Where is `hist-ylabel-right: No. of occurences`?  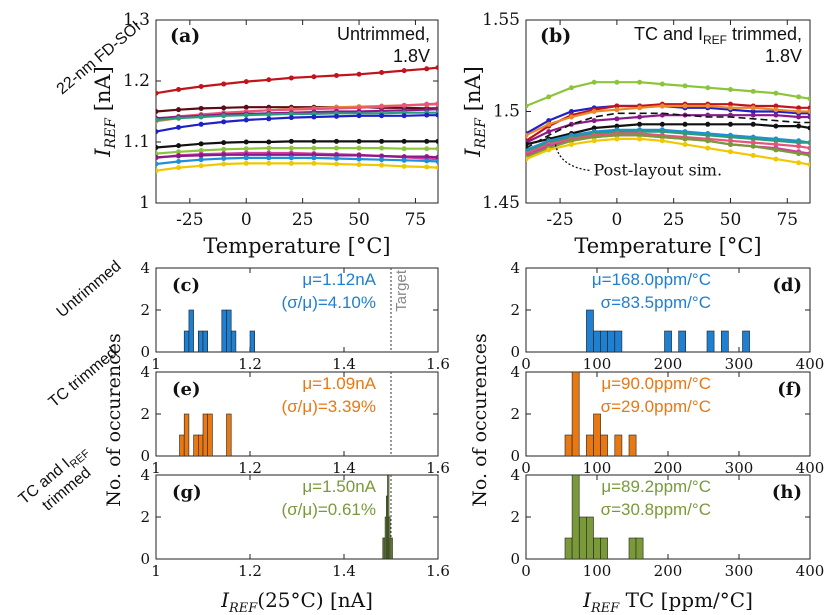 hist-ylabel-right: No. of occurences is located at coordinates (480, 419).